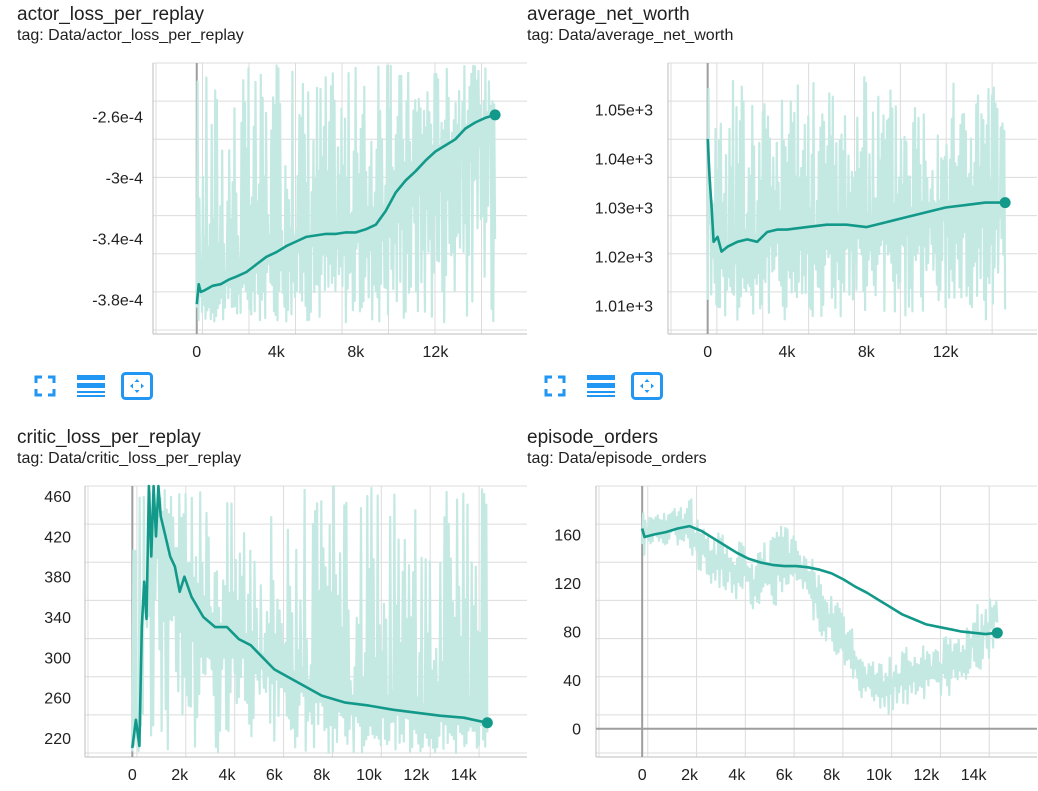 The width and height of the screenshot is (1038, 791). What do you see at coordinates (117, 300) in the screenshot?
I see `y-tick-label: -3.8e-4` at bounding box center [117, 300].